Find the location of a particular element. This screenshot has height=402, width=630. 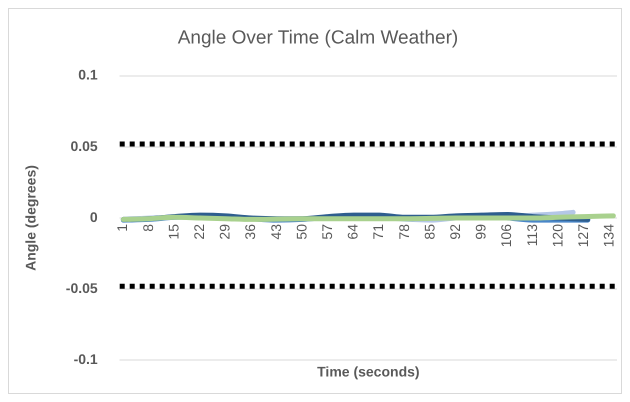

x-axis-title: Time (seconds) is located at coordinates (368, 371).